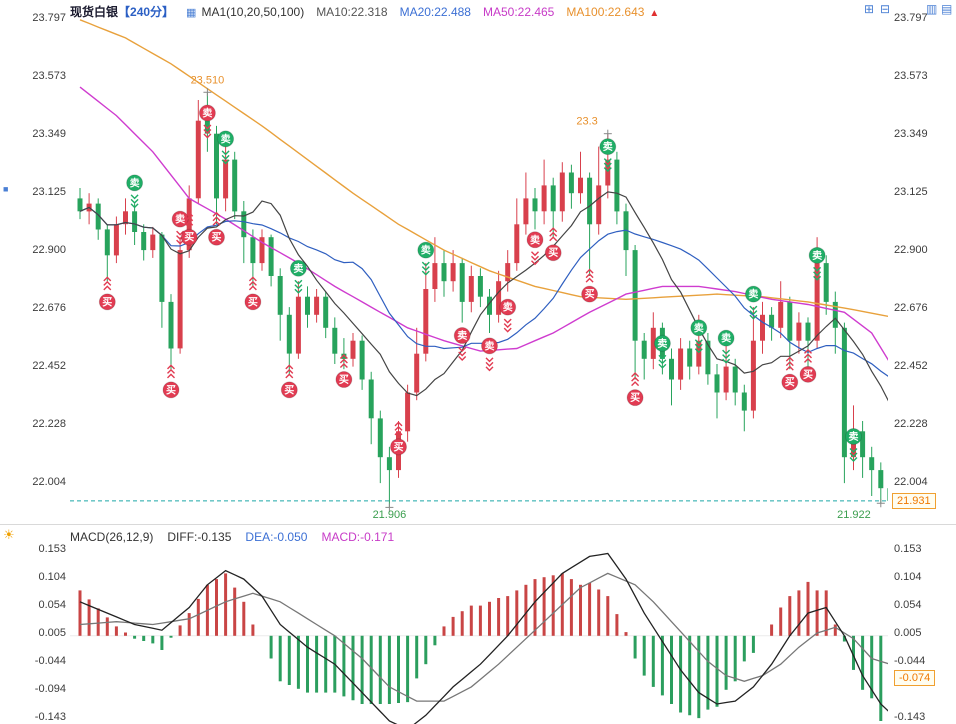 This screenshot has width=956, height=724. What do you see at coordinates (908, 605) in the screenshot?
I see `macd-tick-label: 0.054` at bounding box center [908, 605].